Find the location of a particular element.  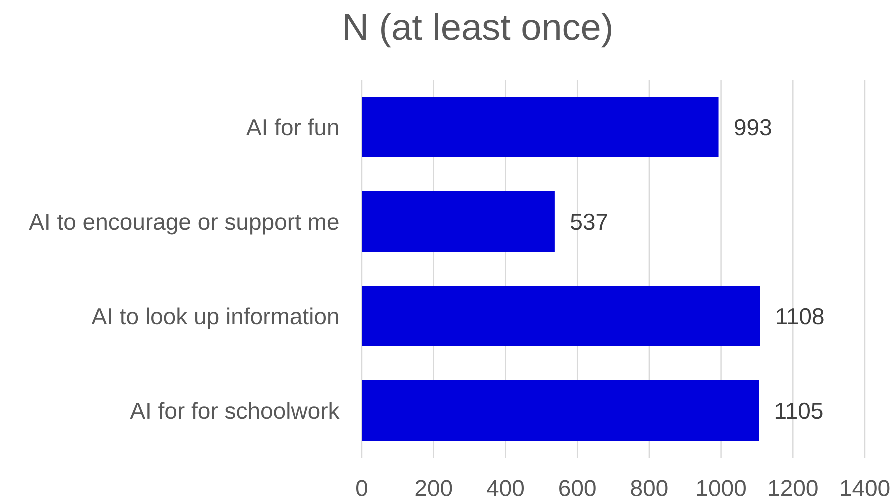

x-tick-label: 800 is located at coordinates (649, 488).